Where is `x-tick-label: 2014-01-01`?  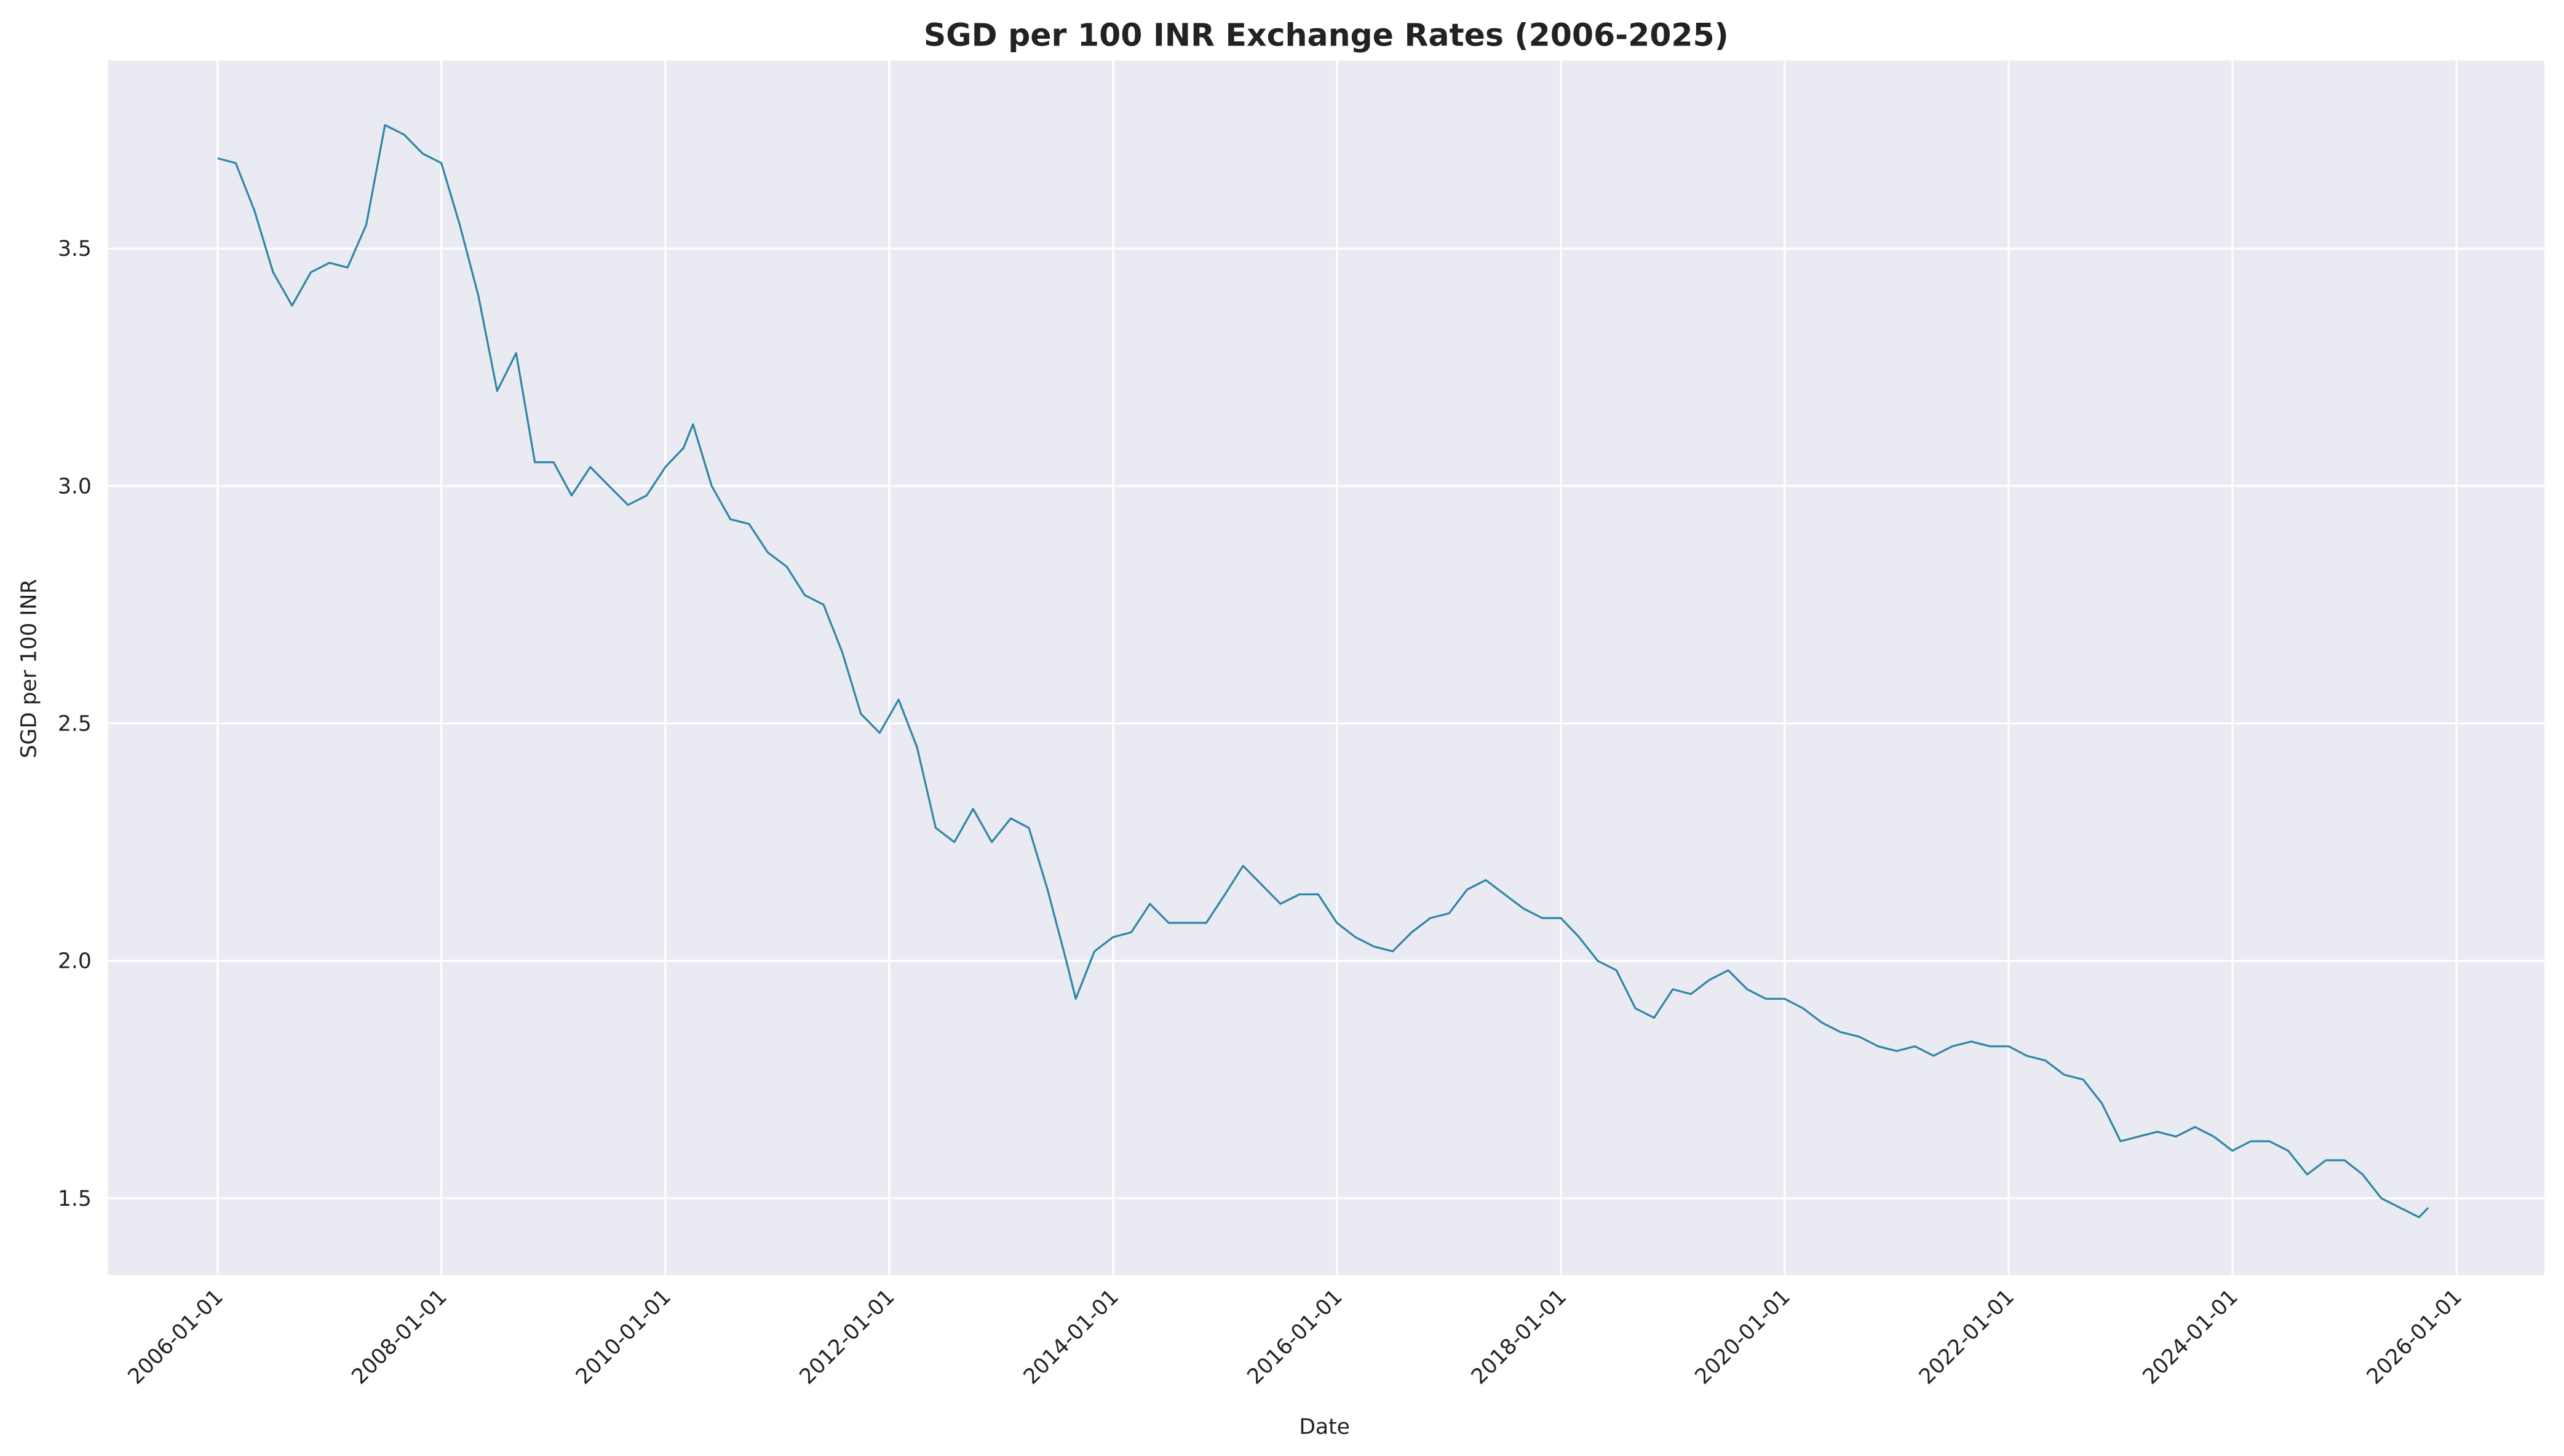
x-tick-label: 2014-01-01 is located at coordinates (1071, 1337).